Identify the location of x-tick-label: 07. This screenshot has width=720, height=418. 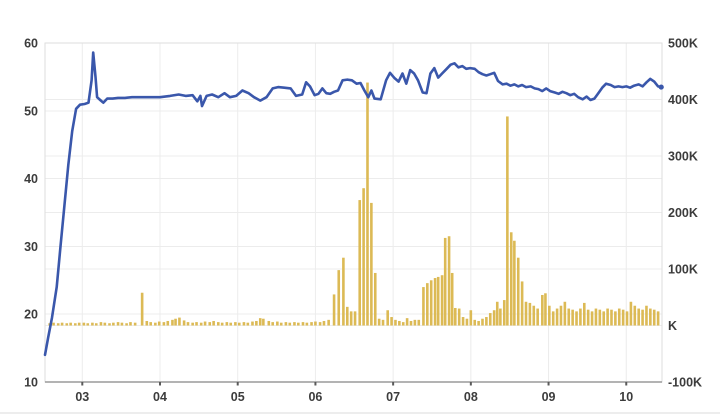
(393, 397).